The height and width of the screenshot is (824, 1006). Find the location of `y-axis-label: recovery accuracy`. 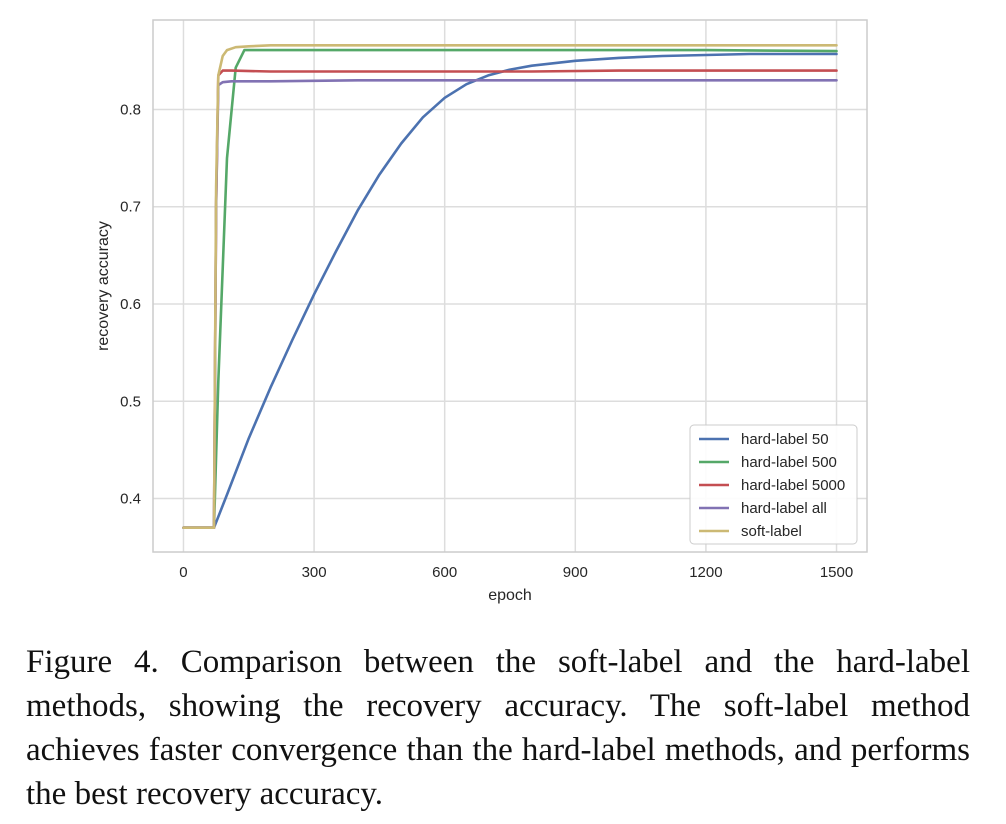

y-axis-label: recovery accuracy is located at coordinates (103, 286).